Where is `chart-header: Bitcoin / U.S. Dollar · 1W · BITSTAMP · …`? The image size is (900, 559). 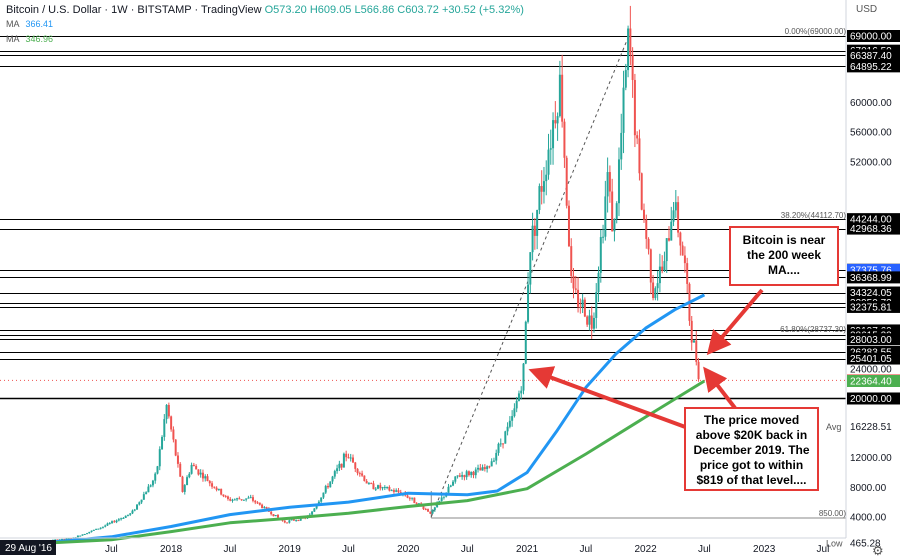 chart-header: Bitcoin / U.S. Dollar · 1W · BITSTAMP · … is located at coordinates (265, 10).